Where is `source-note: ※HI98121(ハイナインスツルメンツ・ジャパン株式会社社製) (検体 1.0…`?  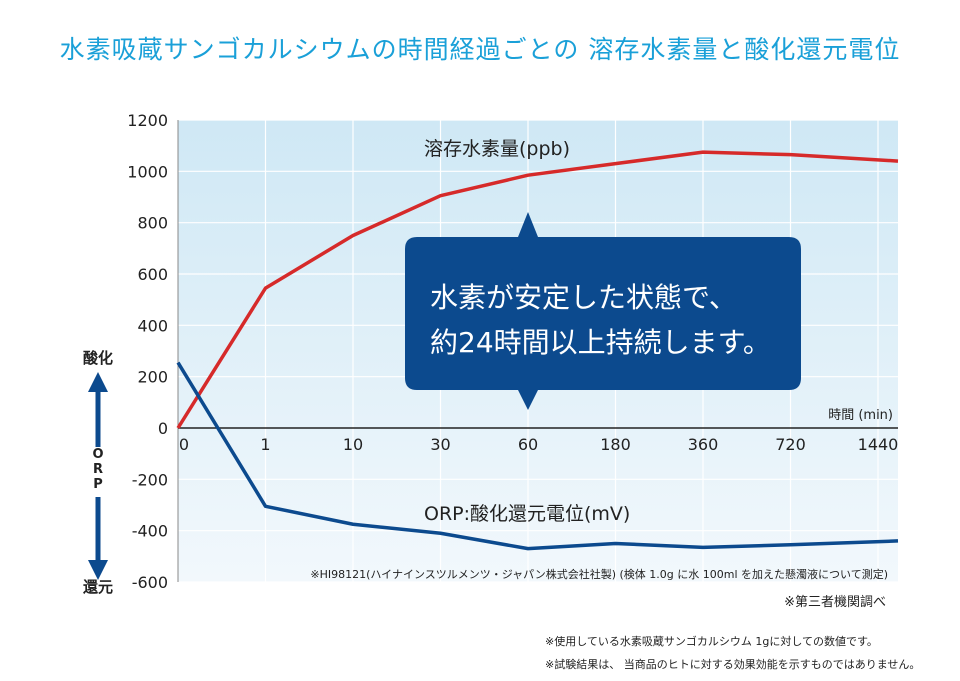 source-note: ※HI98121(ハイナインスツルメンツ・ジャパン株式会社社製) (検体 1.0… is located at coordinates (599, 574).